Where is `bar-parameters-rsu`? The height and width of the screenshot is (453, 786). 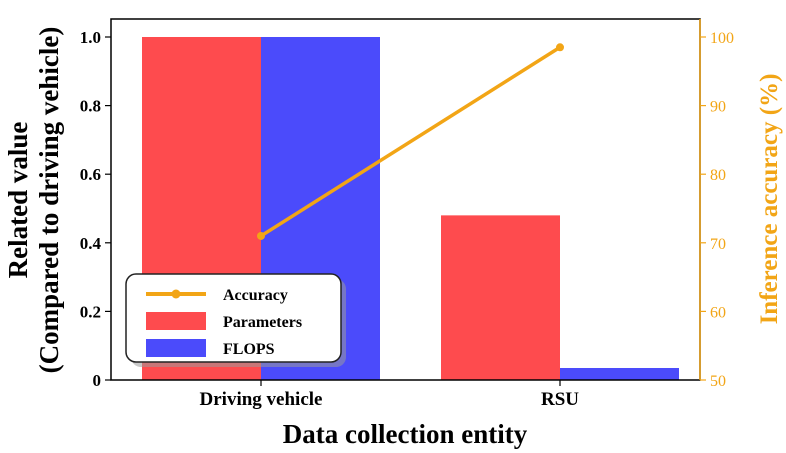
bar-parameters-rsu is located at coordinates (500, 297).